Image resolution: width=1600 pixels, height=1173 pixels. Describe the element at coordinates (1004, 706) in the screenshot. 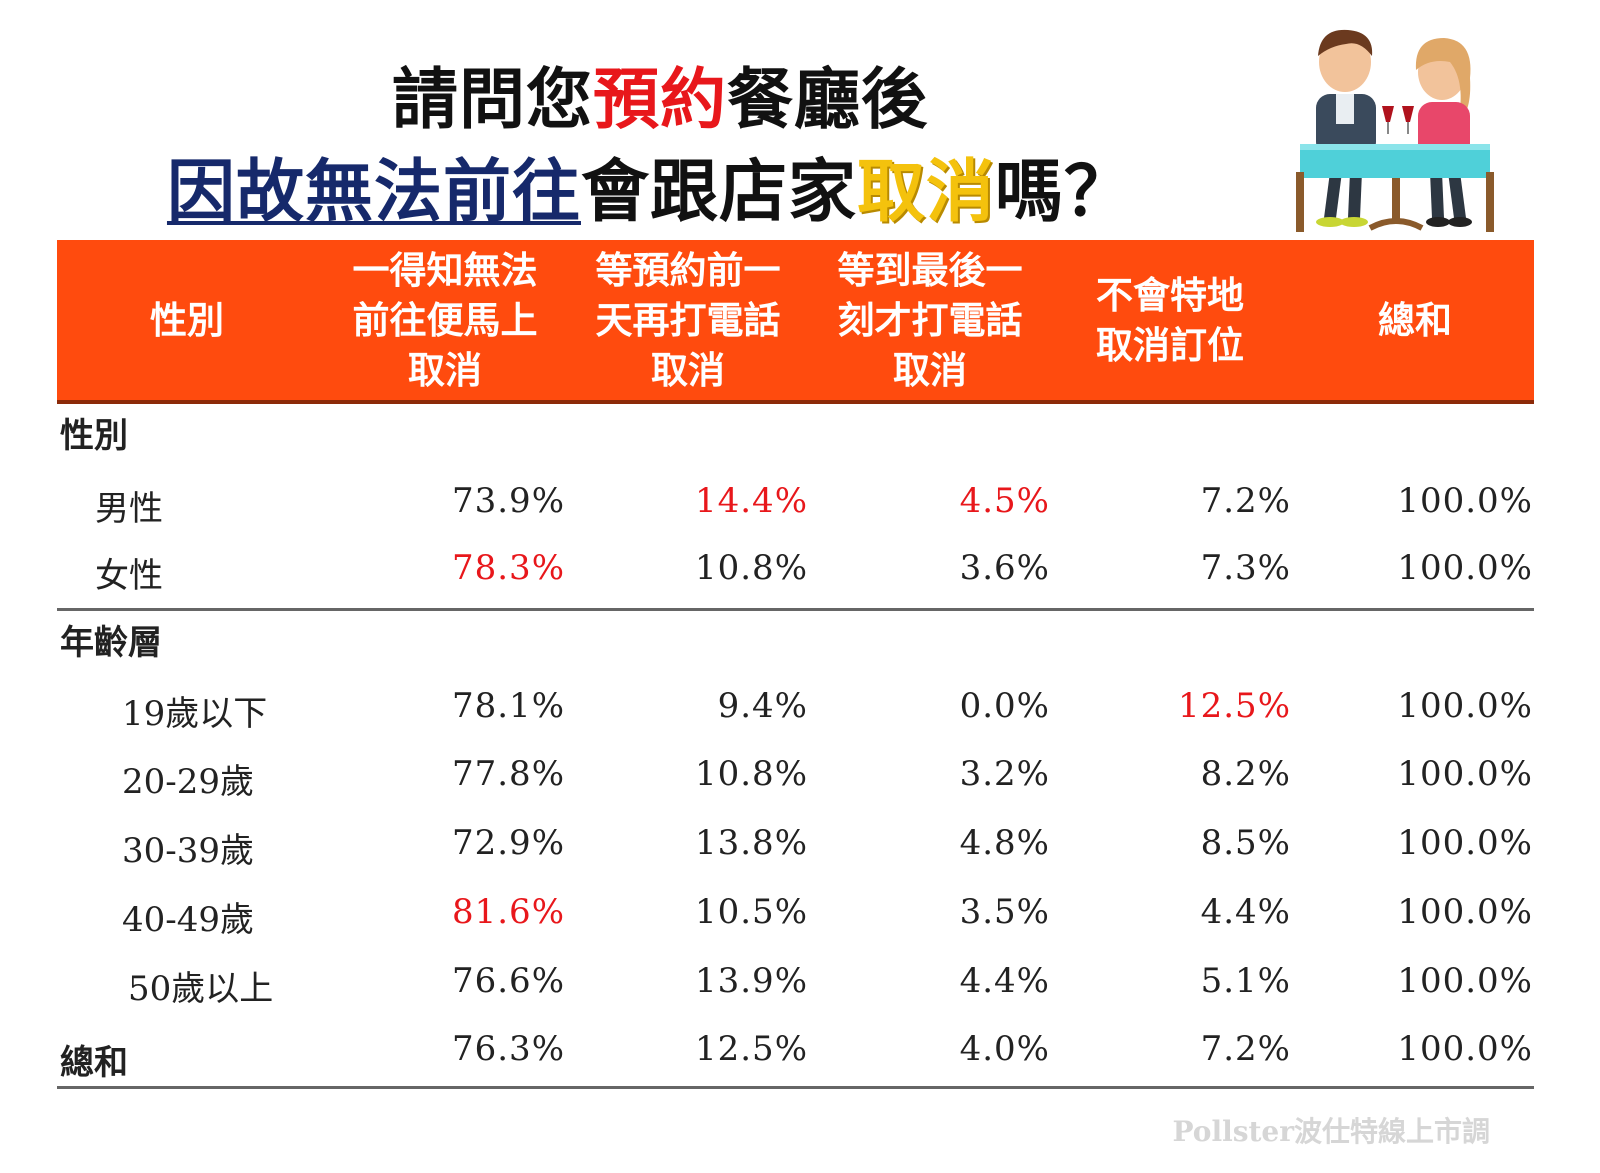

I see `table-cell: 0.0%` at that location.